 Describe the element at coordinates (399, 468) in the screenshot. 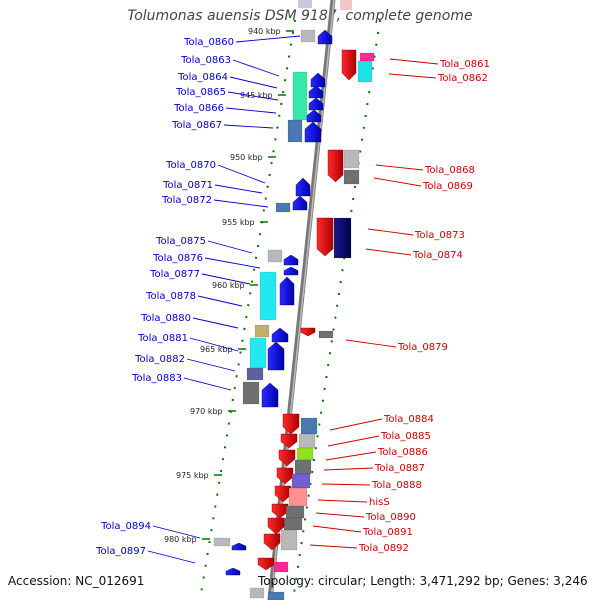

I see `gene-label-right: Tola_0887` at that location.